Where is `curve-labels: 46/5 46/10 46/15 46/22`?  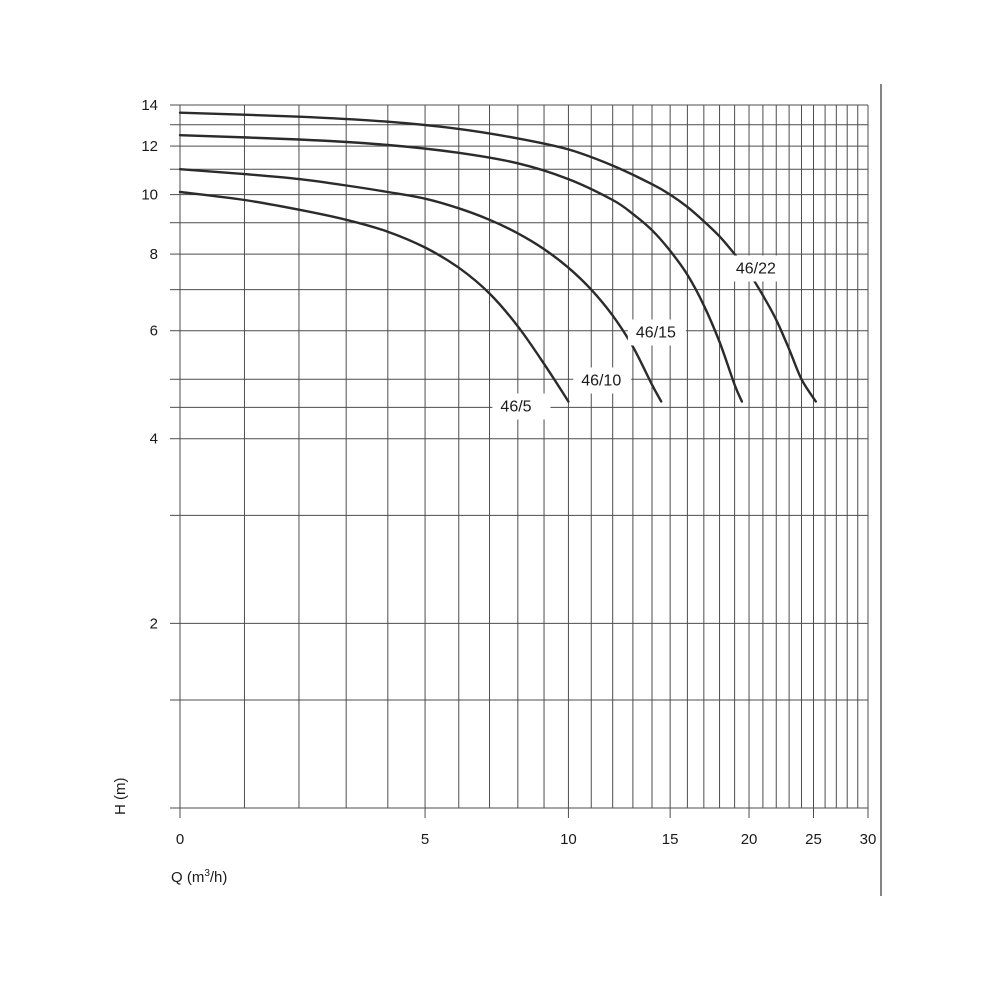
curve-labels: 46/5 46/10 46/15 46/22 is located at coordinates (639, 337).